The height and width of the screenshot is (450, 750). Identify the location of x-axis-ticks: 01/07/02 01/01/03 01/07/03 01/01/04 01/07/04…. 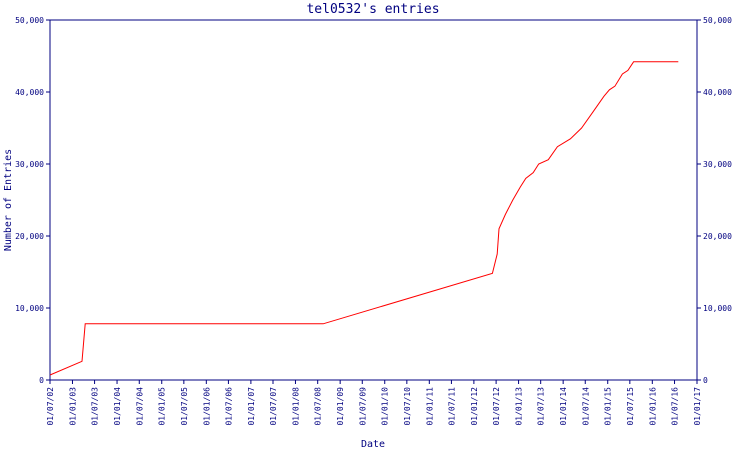
(374, 403).